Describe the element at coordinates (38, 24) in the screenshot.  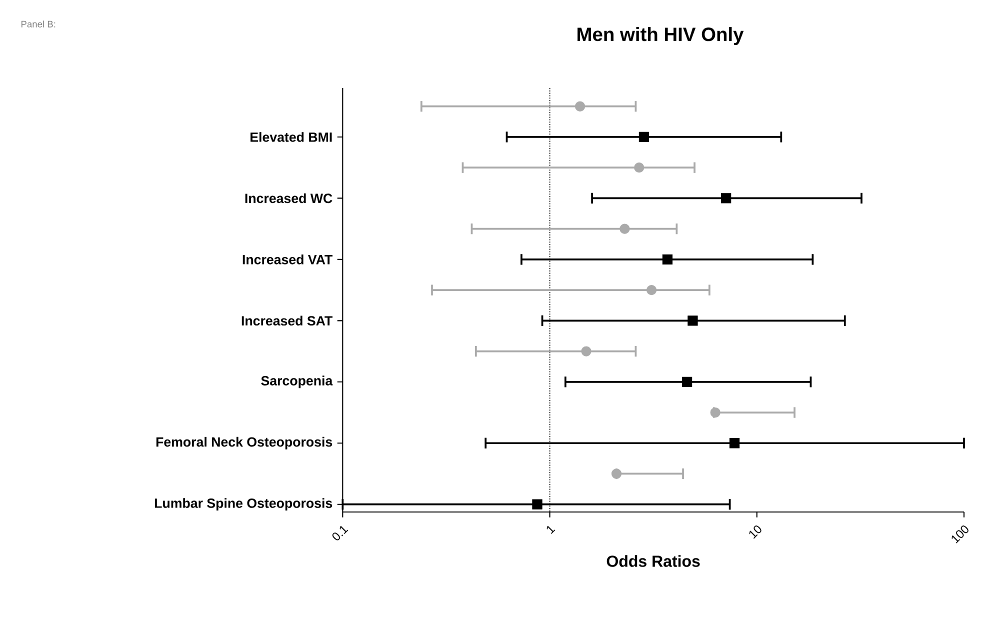
I see `text: Panel B:` at that location.